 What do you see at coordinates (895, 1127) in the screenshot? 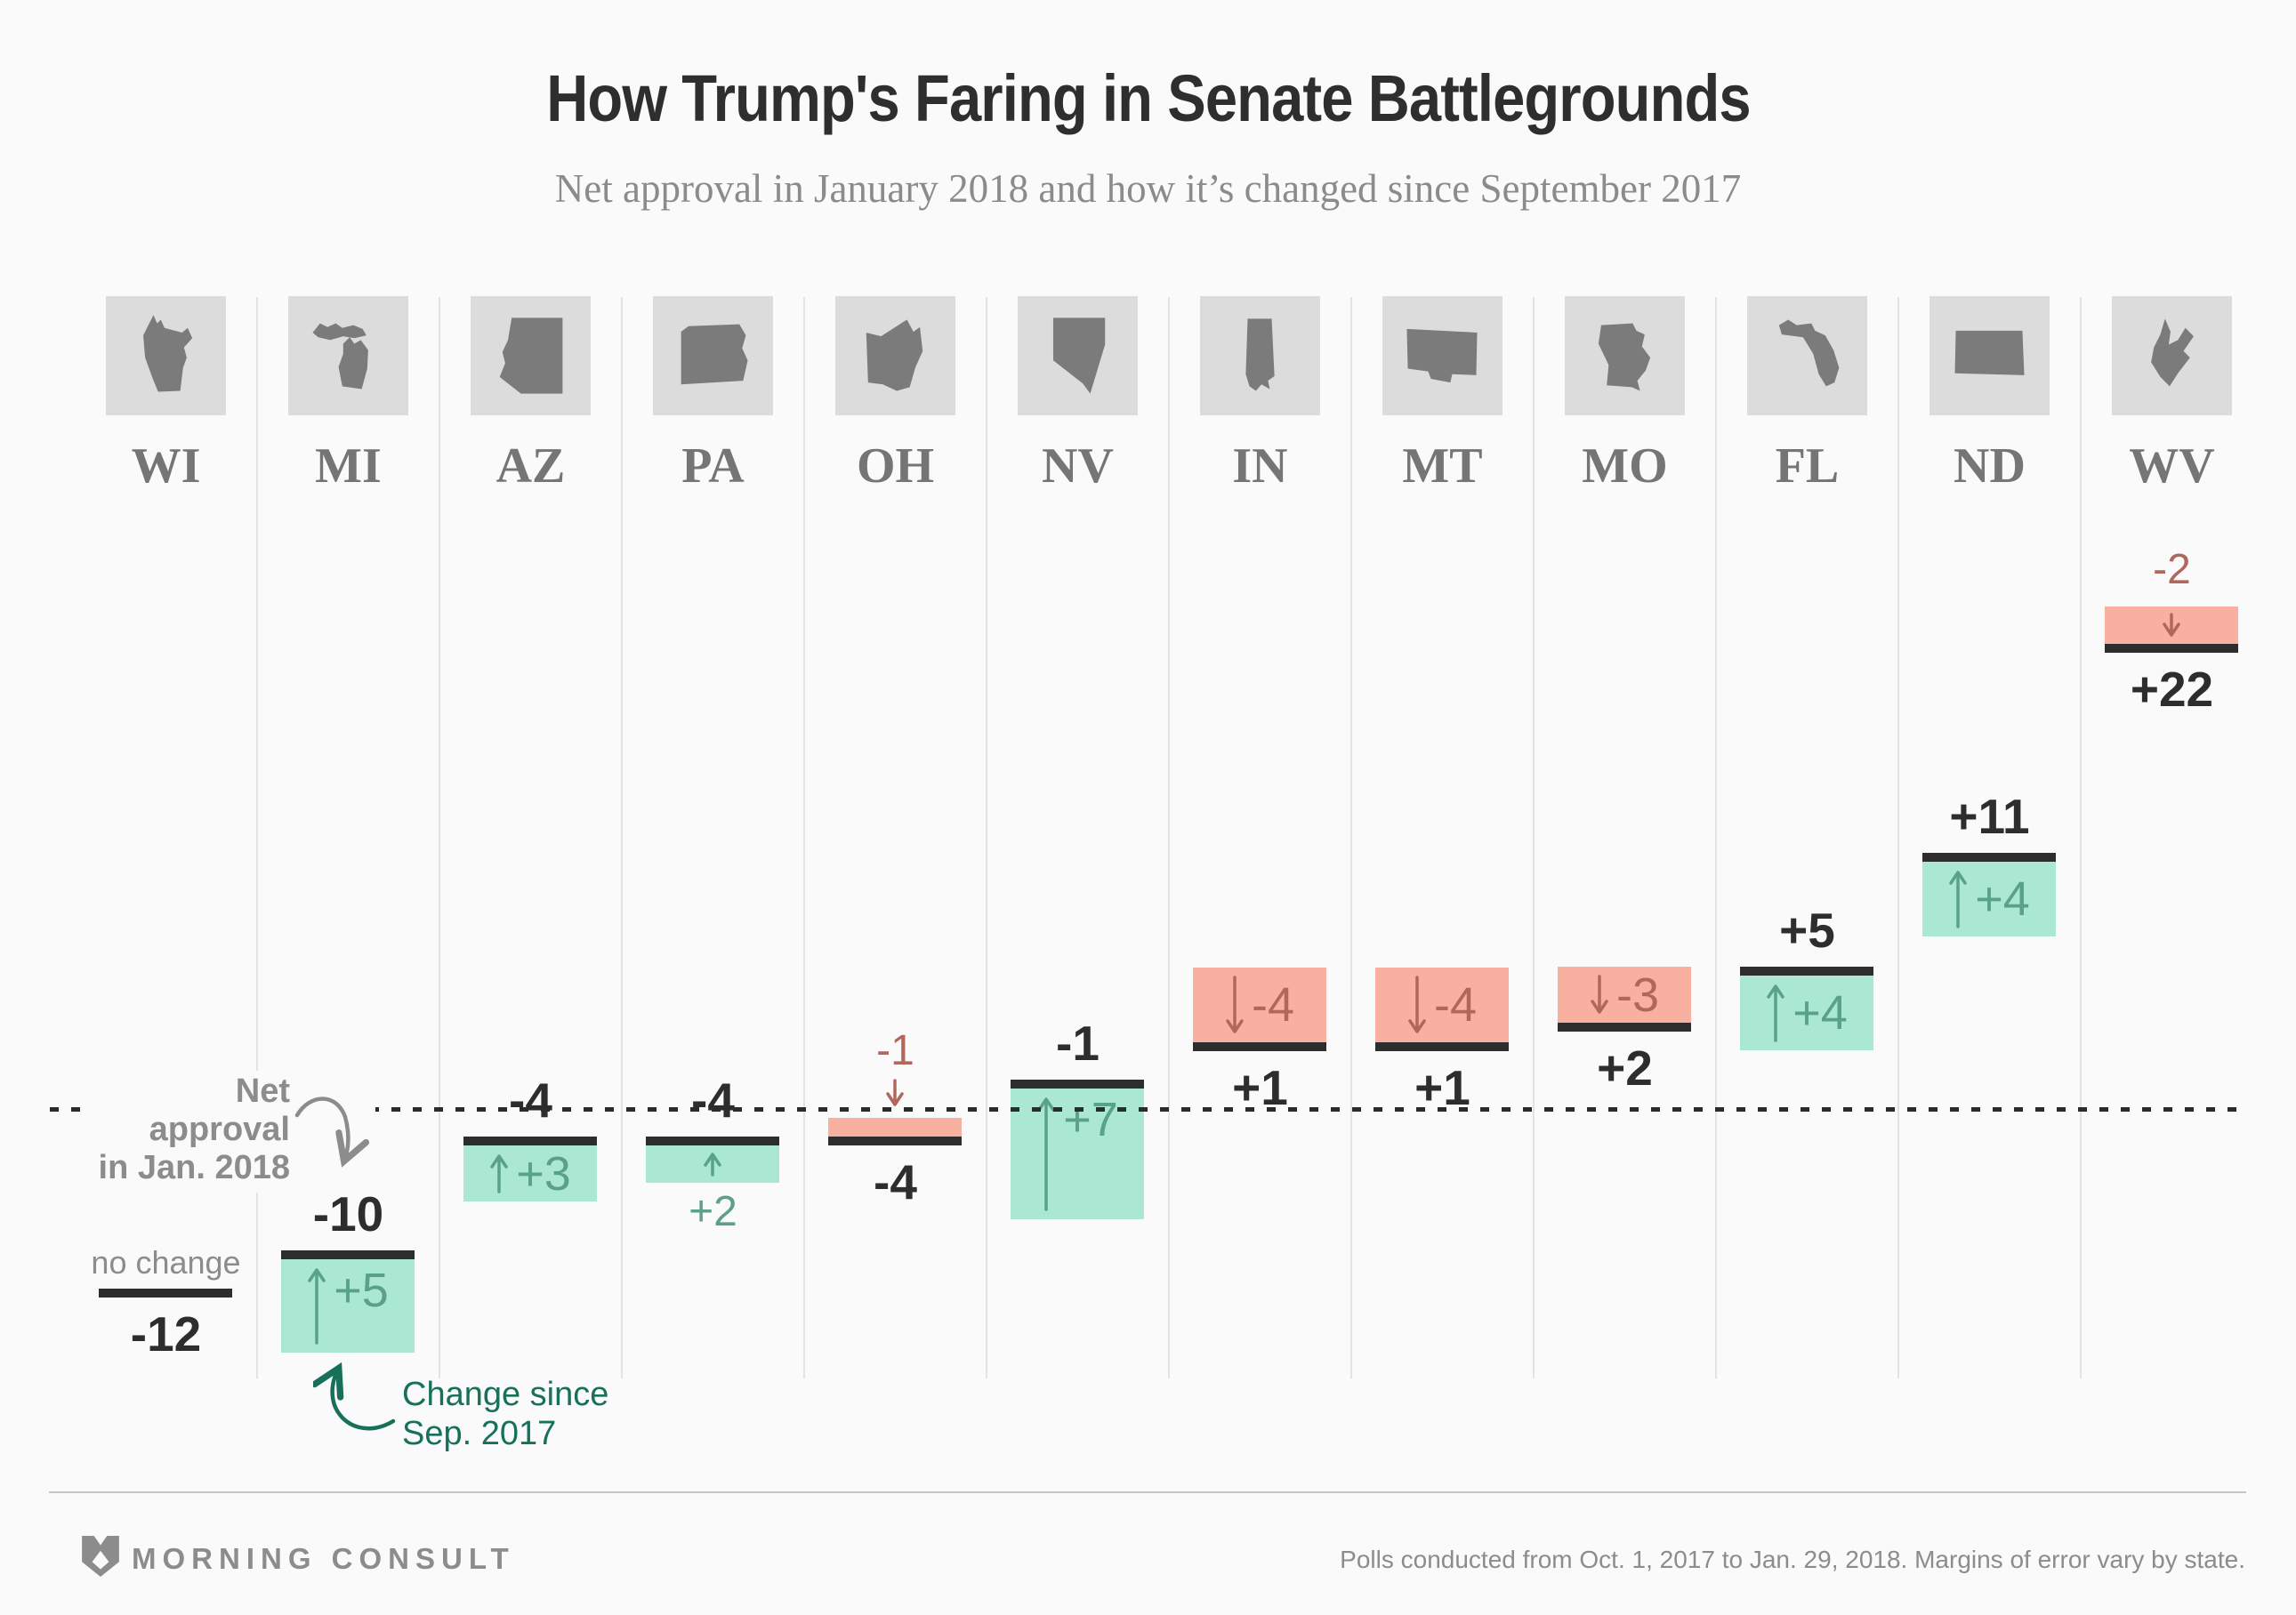
I see `change-block-oh` at bounding box center [895, 1127].